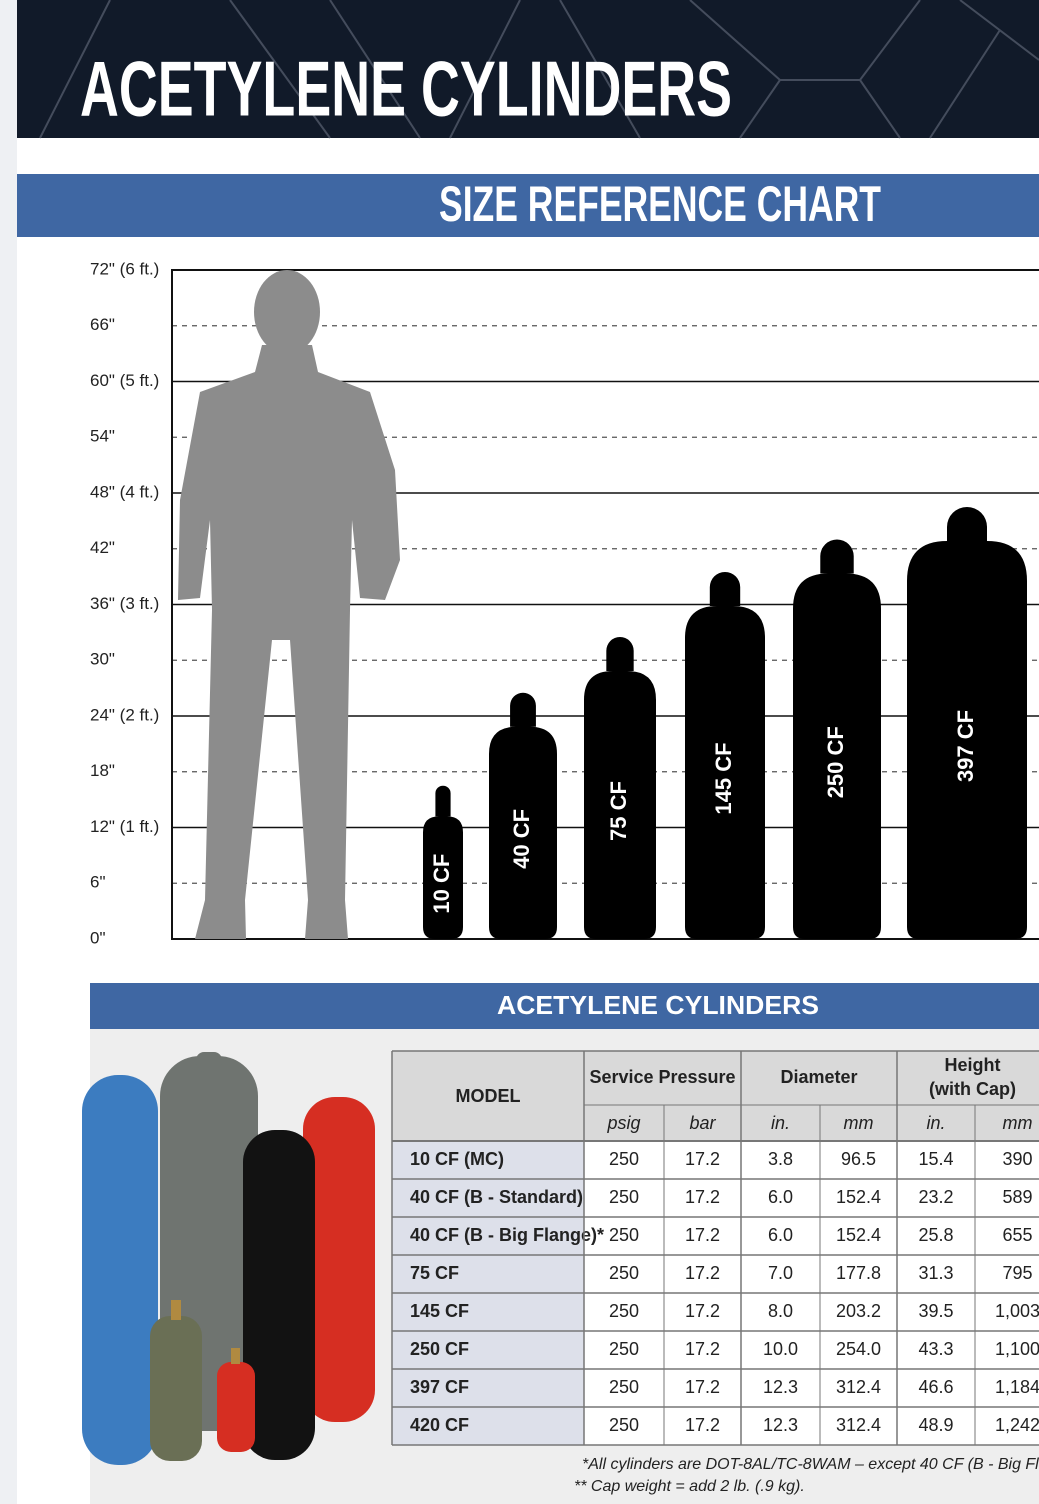 The height and width of the screenshot is (1504, 1039). I want to click on value-cell: 7.0, so click(780, 1273).